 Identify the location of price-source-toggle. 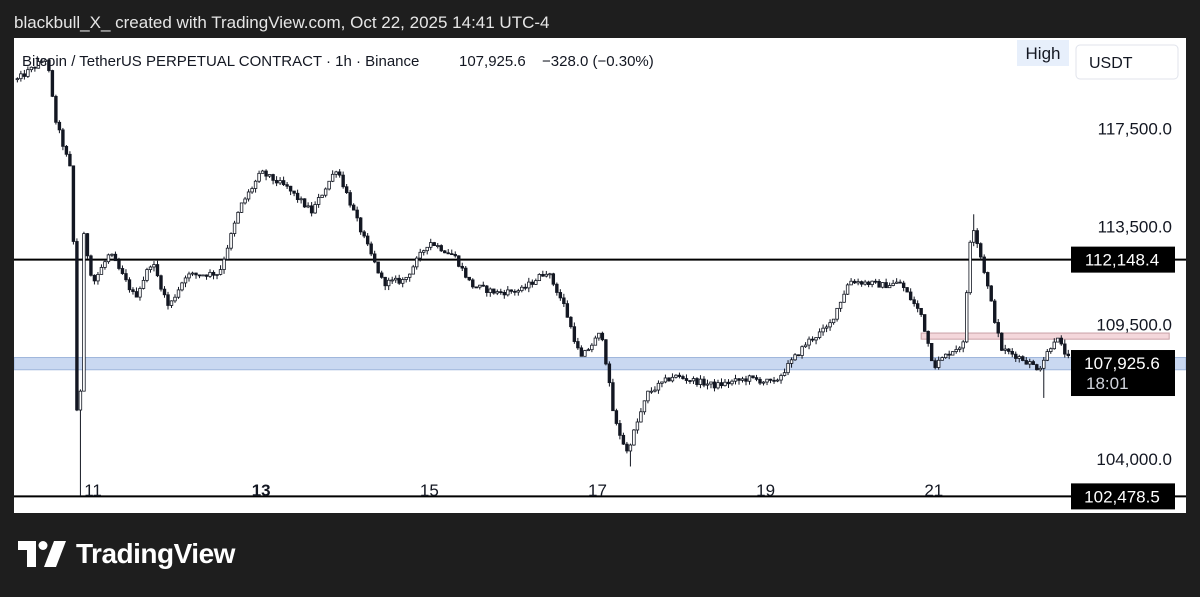
(1043, 53).